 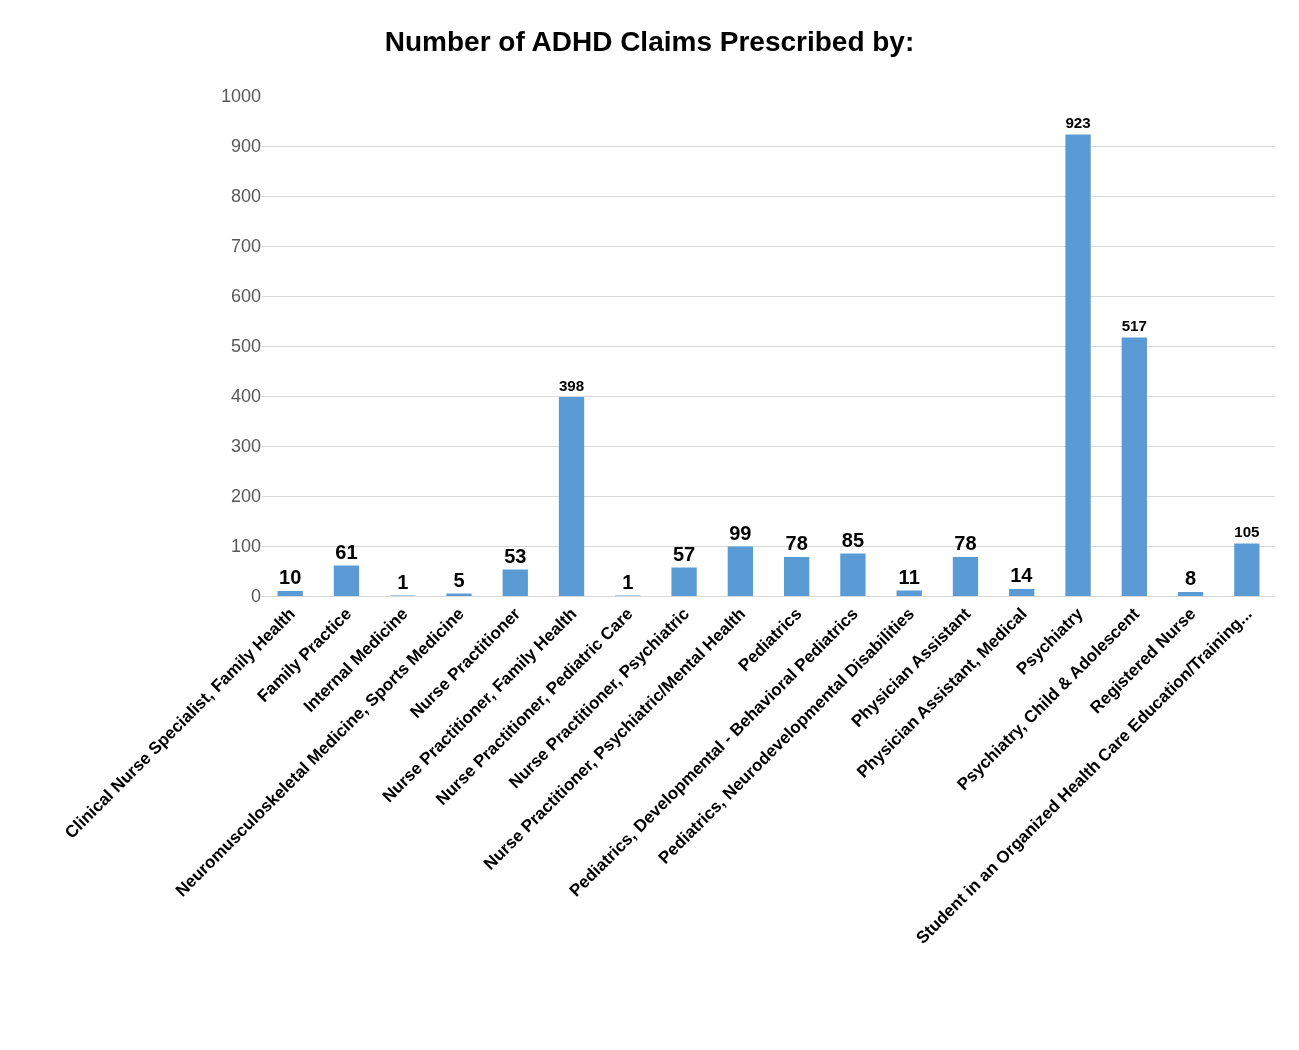 What do you see at coordinates (740, 532) in the screenshot?
I see `data-label: 99` at bounding box center [740, 532].